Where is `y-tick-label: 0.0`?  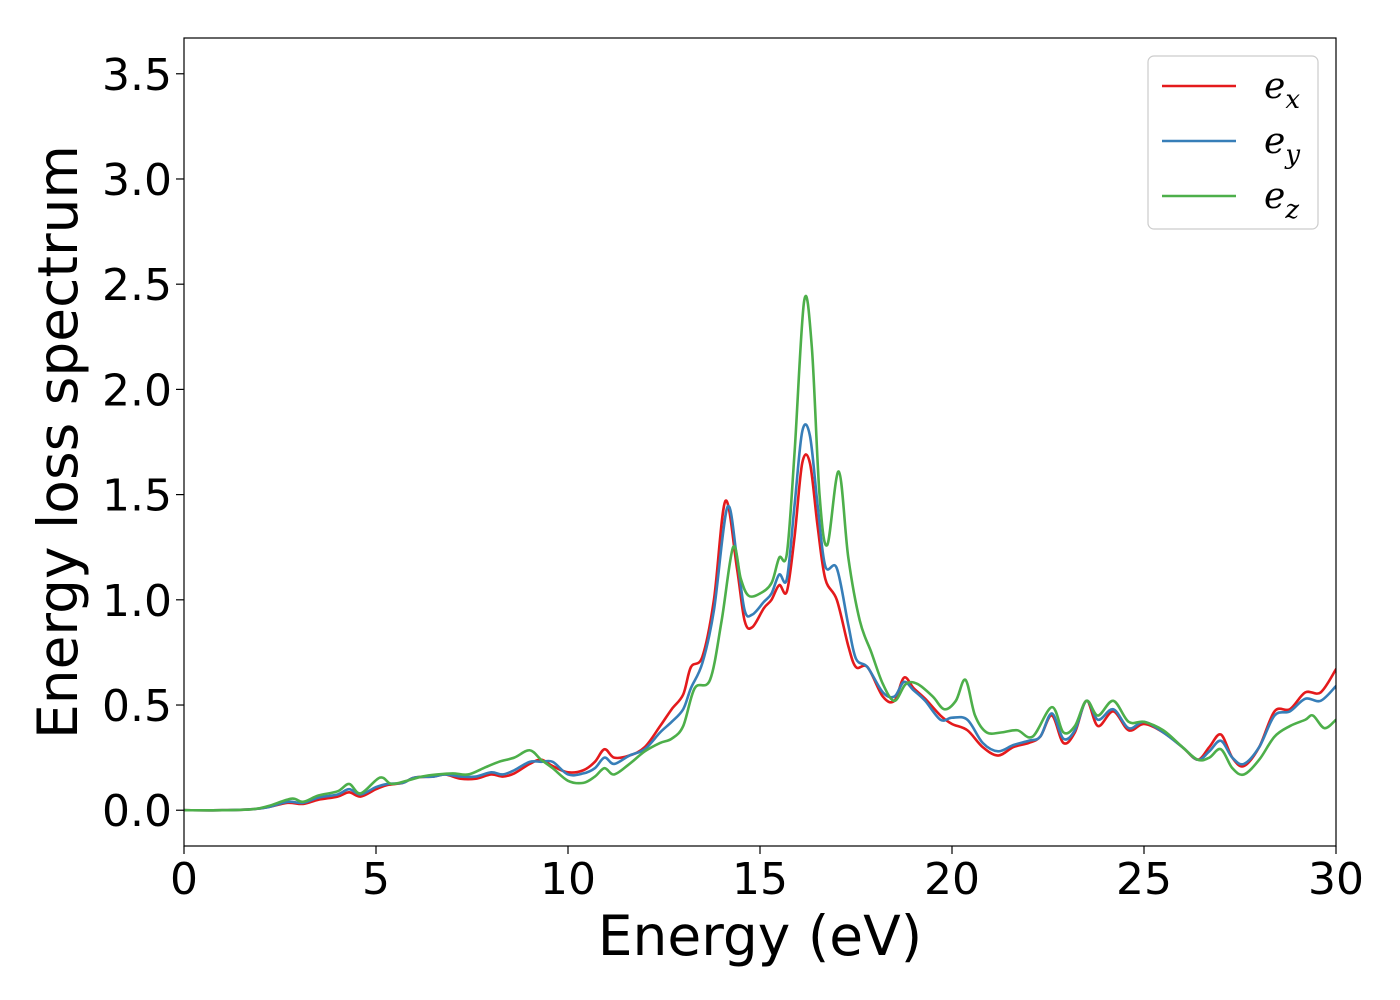
y-tick-label: 0.0 is located at coordinates (137, 811).